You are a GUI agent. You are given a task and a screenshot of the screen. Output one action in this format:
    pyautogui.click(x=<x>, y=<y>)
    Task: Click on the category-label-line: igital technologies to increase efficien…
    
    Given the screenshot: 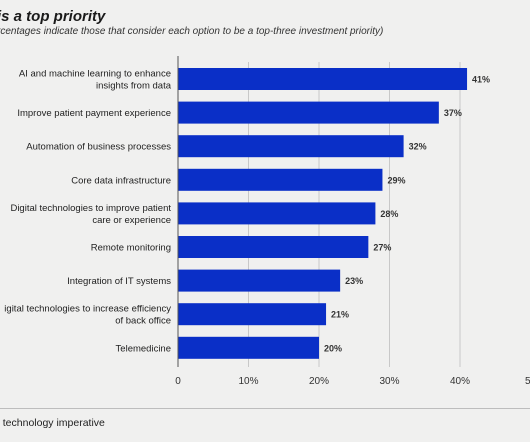 What is the action you would take?
    pyautogui.click(x=87, y=309)
    